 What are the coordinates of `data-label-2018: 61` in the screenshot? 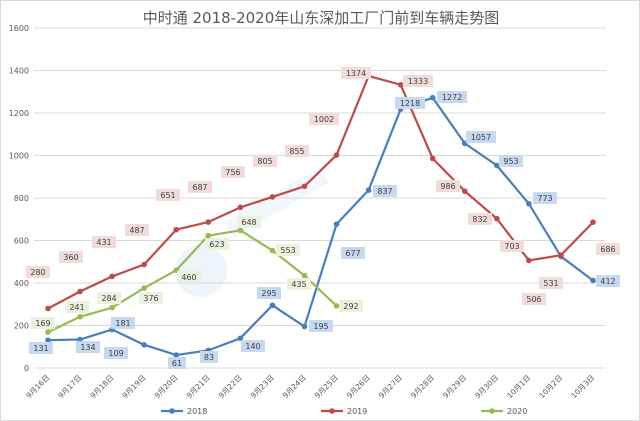 It's located at (177, 363).